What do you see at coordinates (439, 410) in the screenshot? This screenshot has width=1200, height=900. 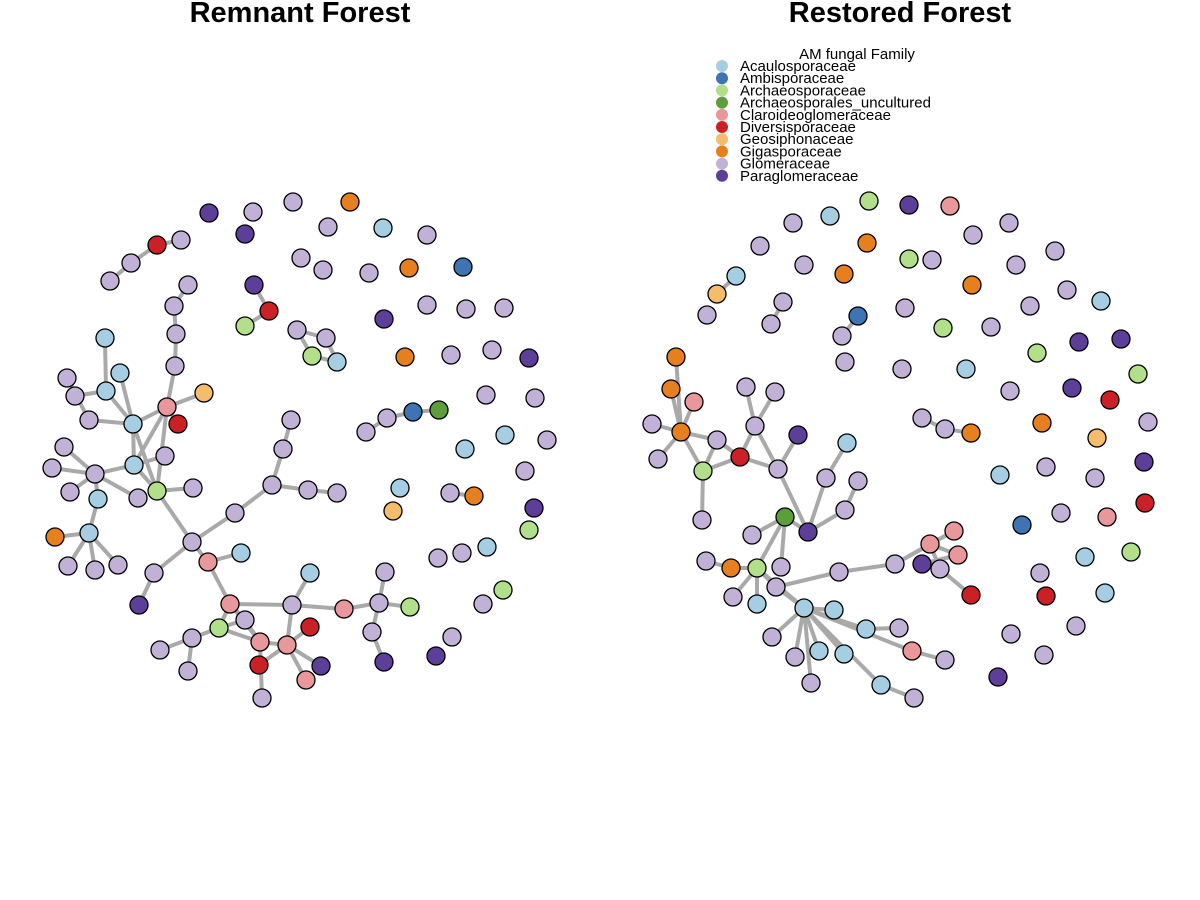 I see `network-node-archaeosporales-uncultured` at bounding box center [439, 410].